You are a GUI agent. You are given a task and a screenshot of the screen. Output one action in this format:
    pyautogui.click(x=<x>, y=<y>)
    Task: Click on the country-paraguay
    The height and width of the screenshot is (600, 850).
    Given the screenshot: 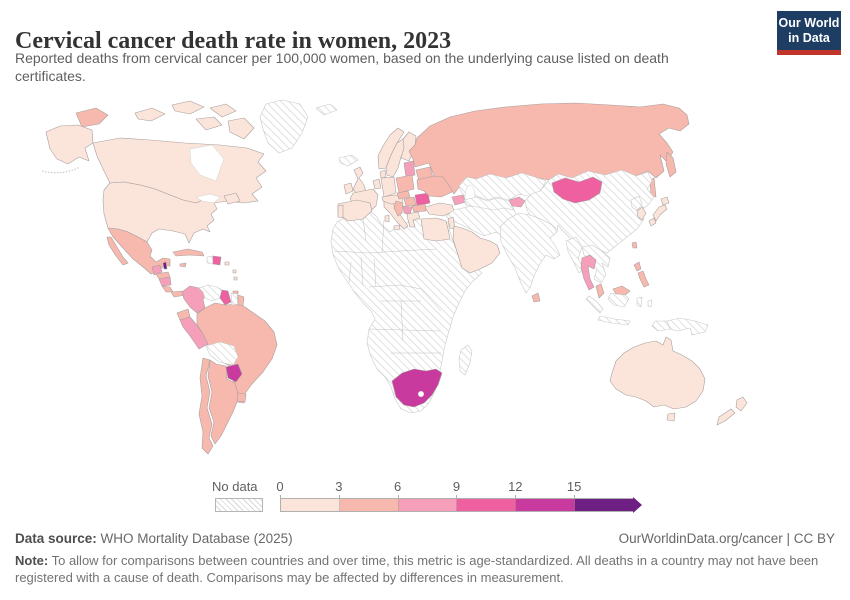 What is the action you would take?
    pyautogui.click(x=234, y=373)
    